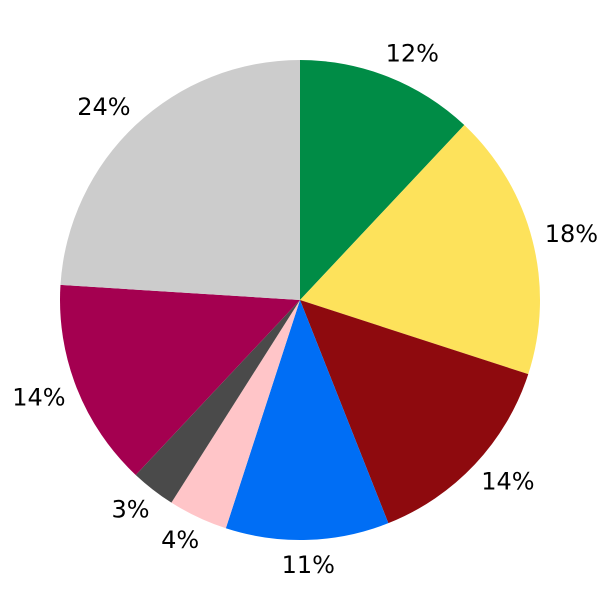  What do you see at coordinates (180, 540) in the screenshot?
I see `slice-label-4-4%: 4%` at bounding box center [180, 540].